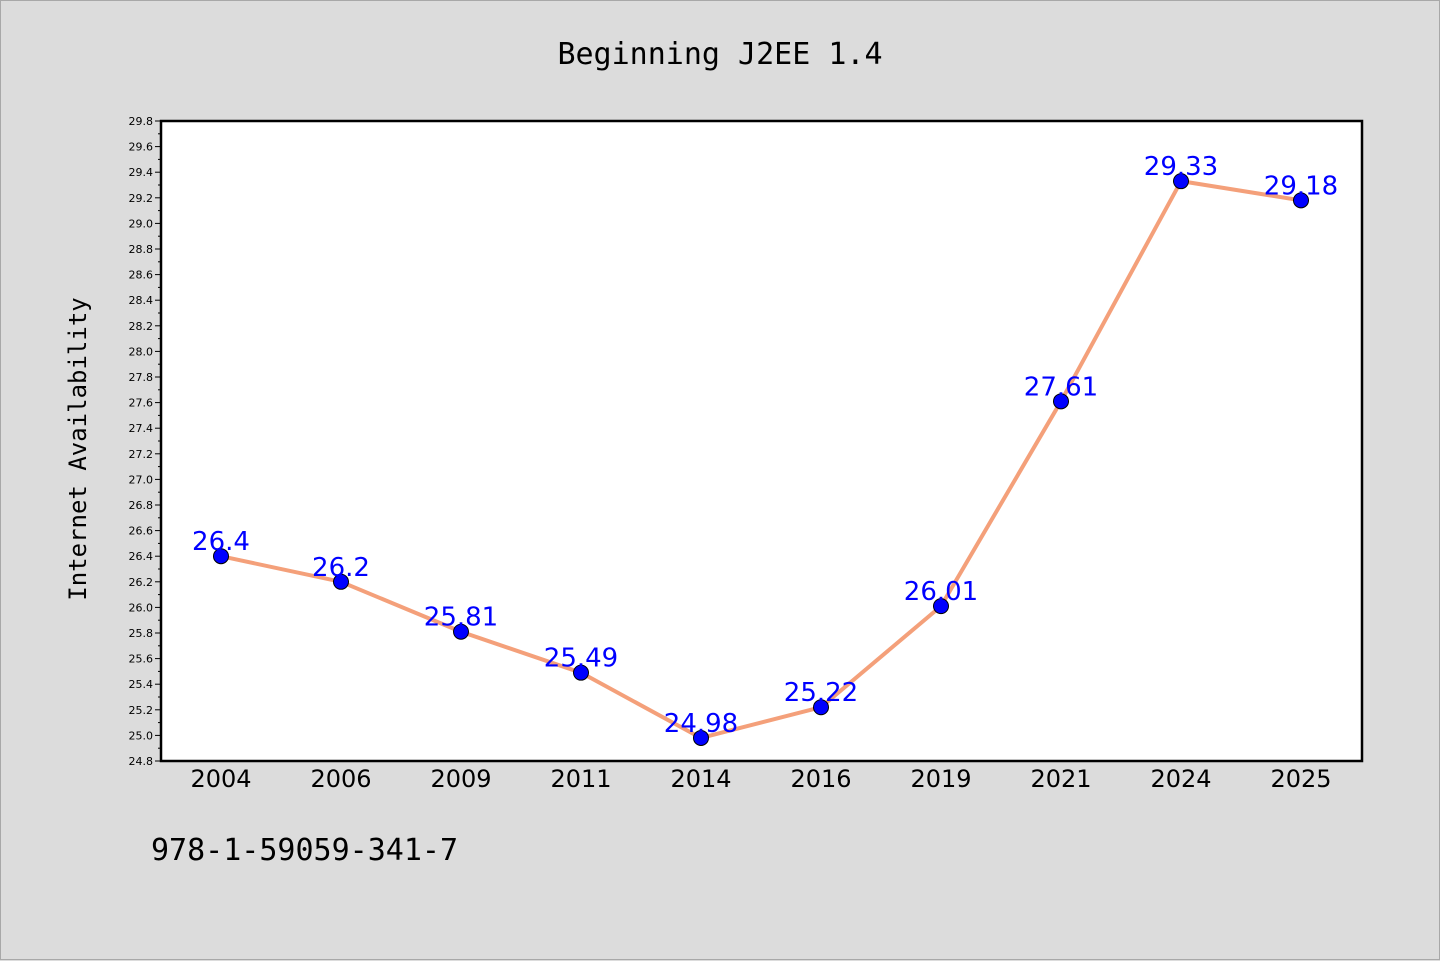 This screenshot has height=961, width=1440. Describe the element at coordinates (141, 198) in the screenshot. I see `y-tick-label: 29.2` at that location.